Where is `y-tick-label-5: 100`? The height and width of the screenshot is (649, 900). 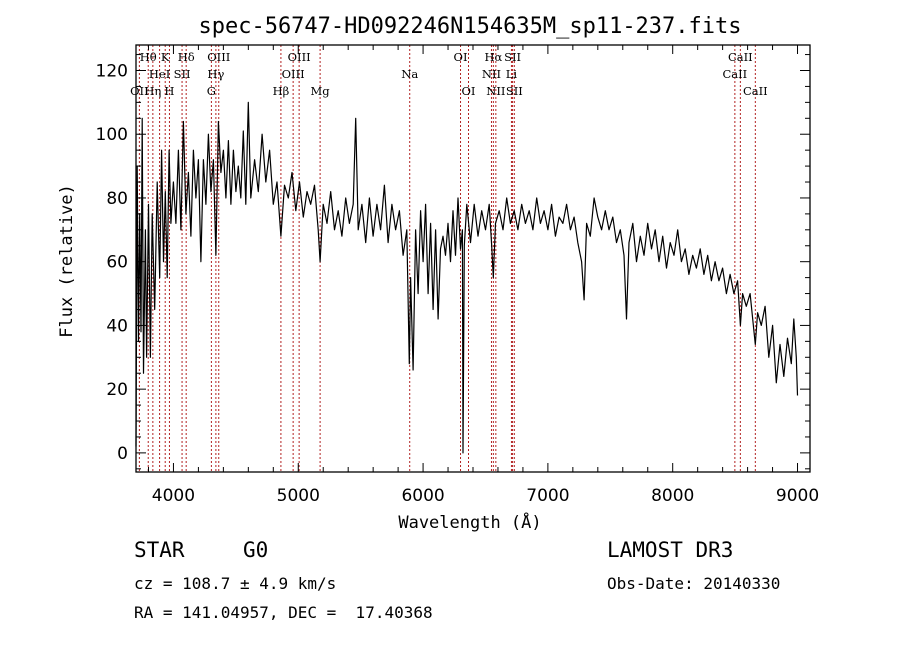 y-tick-label-5: 100 is located at coordinates (112, 135).